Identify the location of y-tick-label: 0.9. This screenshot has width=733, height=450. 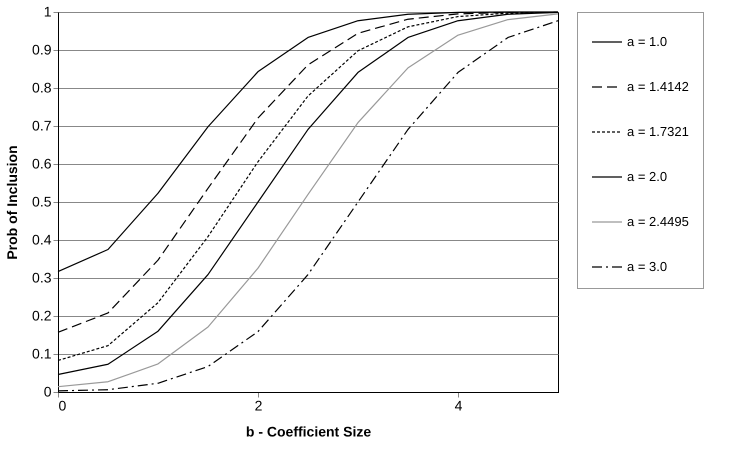
(42, 50).